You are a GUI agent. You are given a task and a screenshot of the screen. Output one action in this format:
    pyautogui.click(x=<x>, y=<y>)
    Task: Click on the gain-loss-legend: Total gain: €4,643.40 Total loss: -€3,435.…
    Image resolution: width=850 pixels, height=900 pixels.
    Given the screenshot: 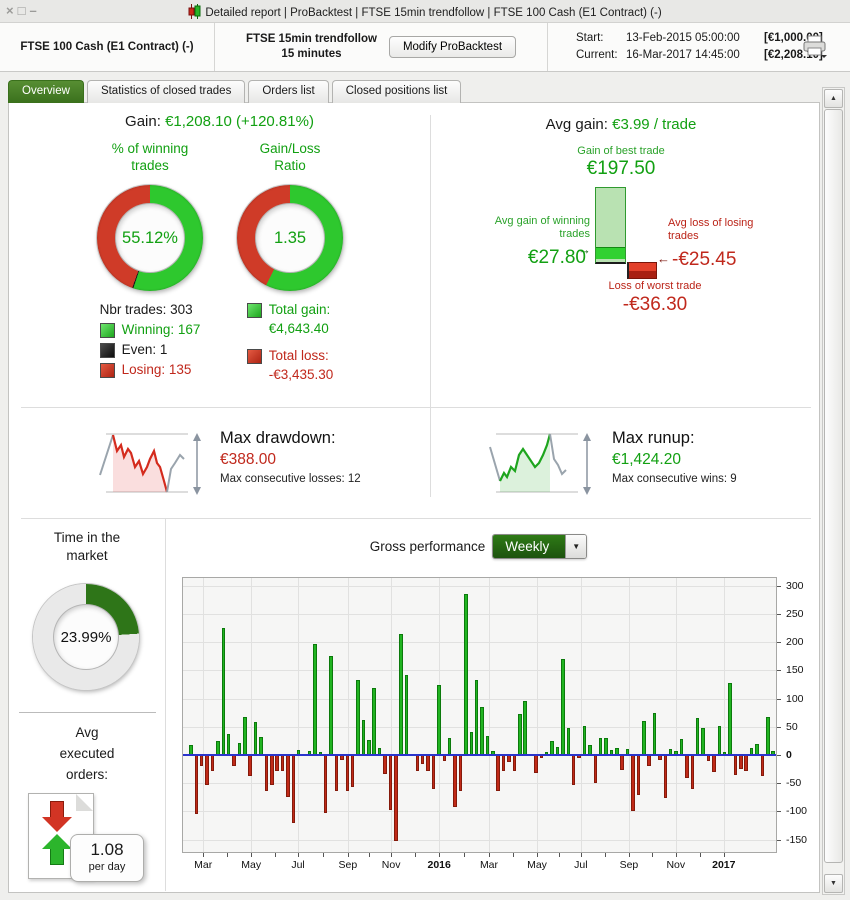 What is the action you would take?
    pyautogui.click(x=290, y=343)
    